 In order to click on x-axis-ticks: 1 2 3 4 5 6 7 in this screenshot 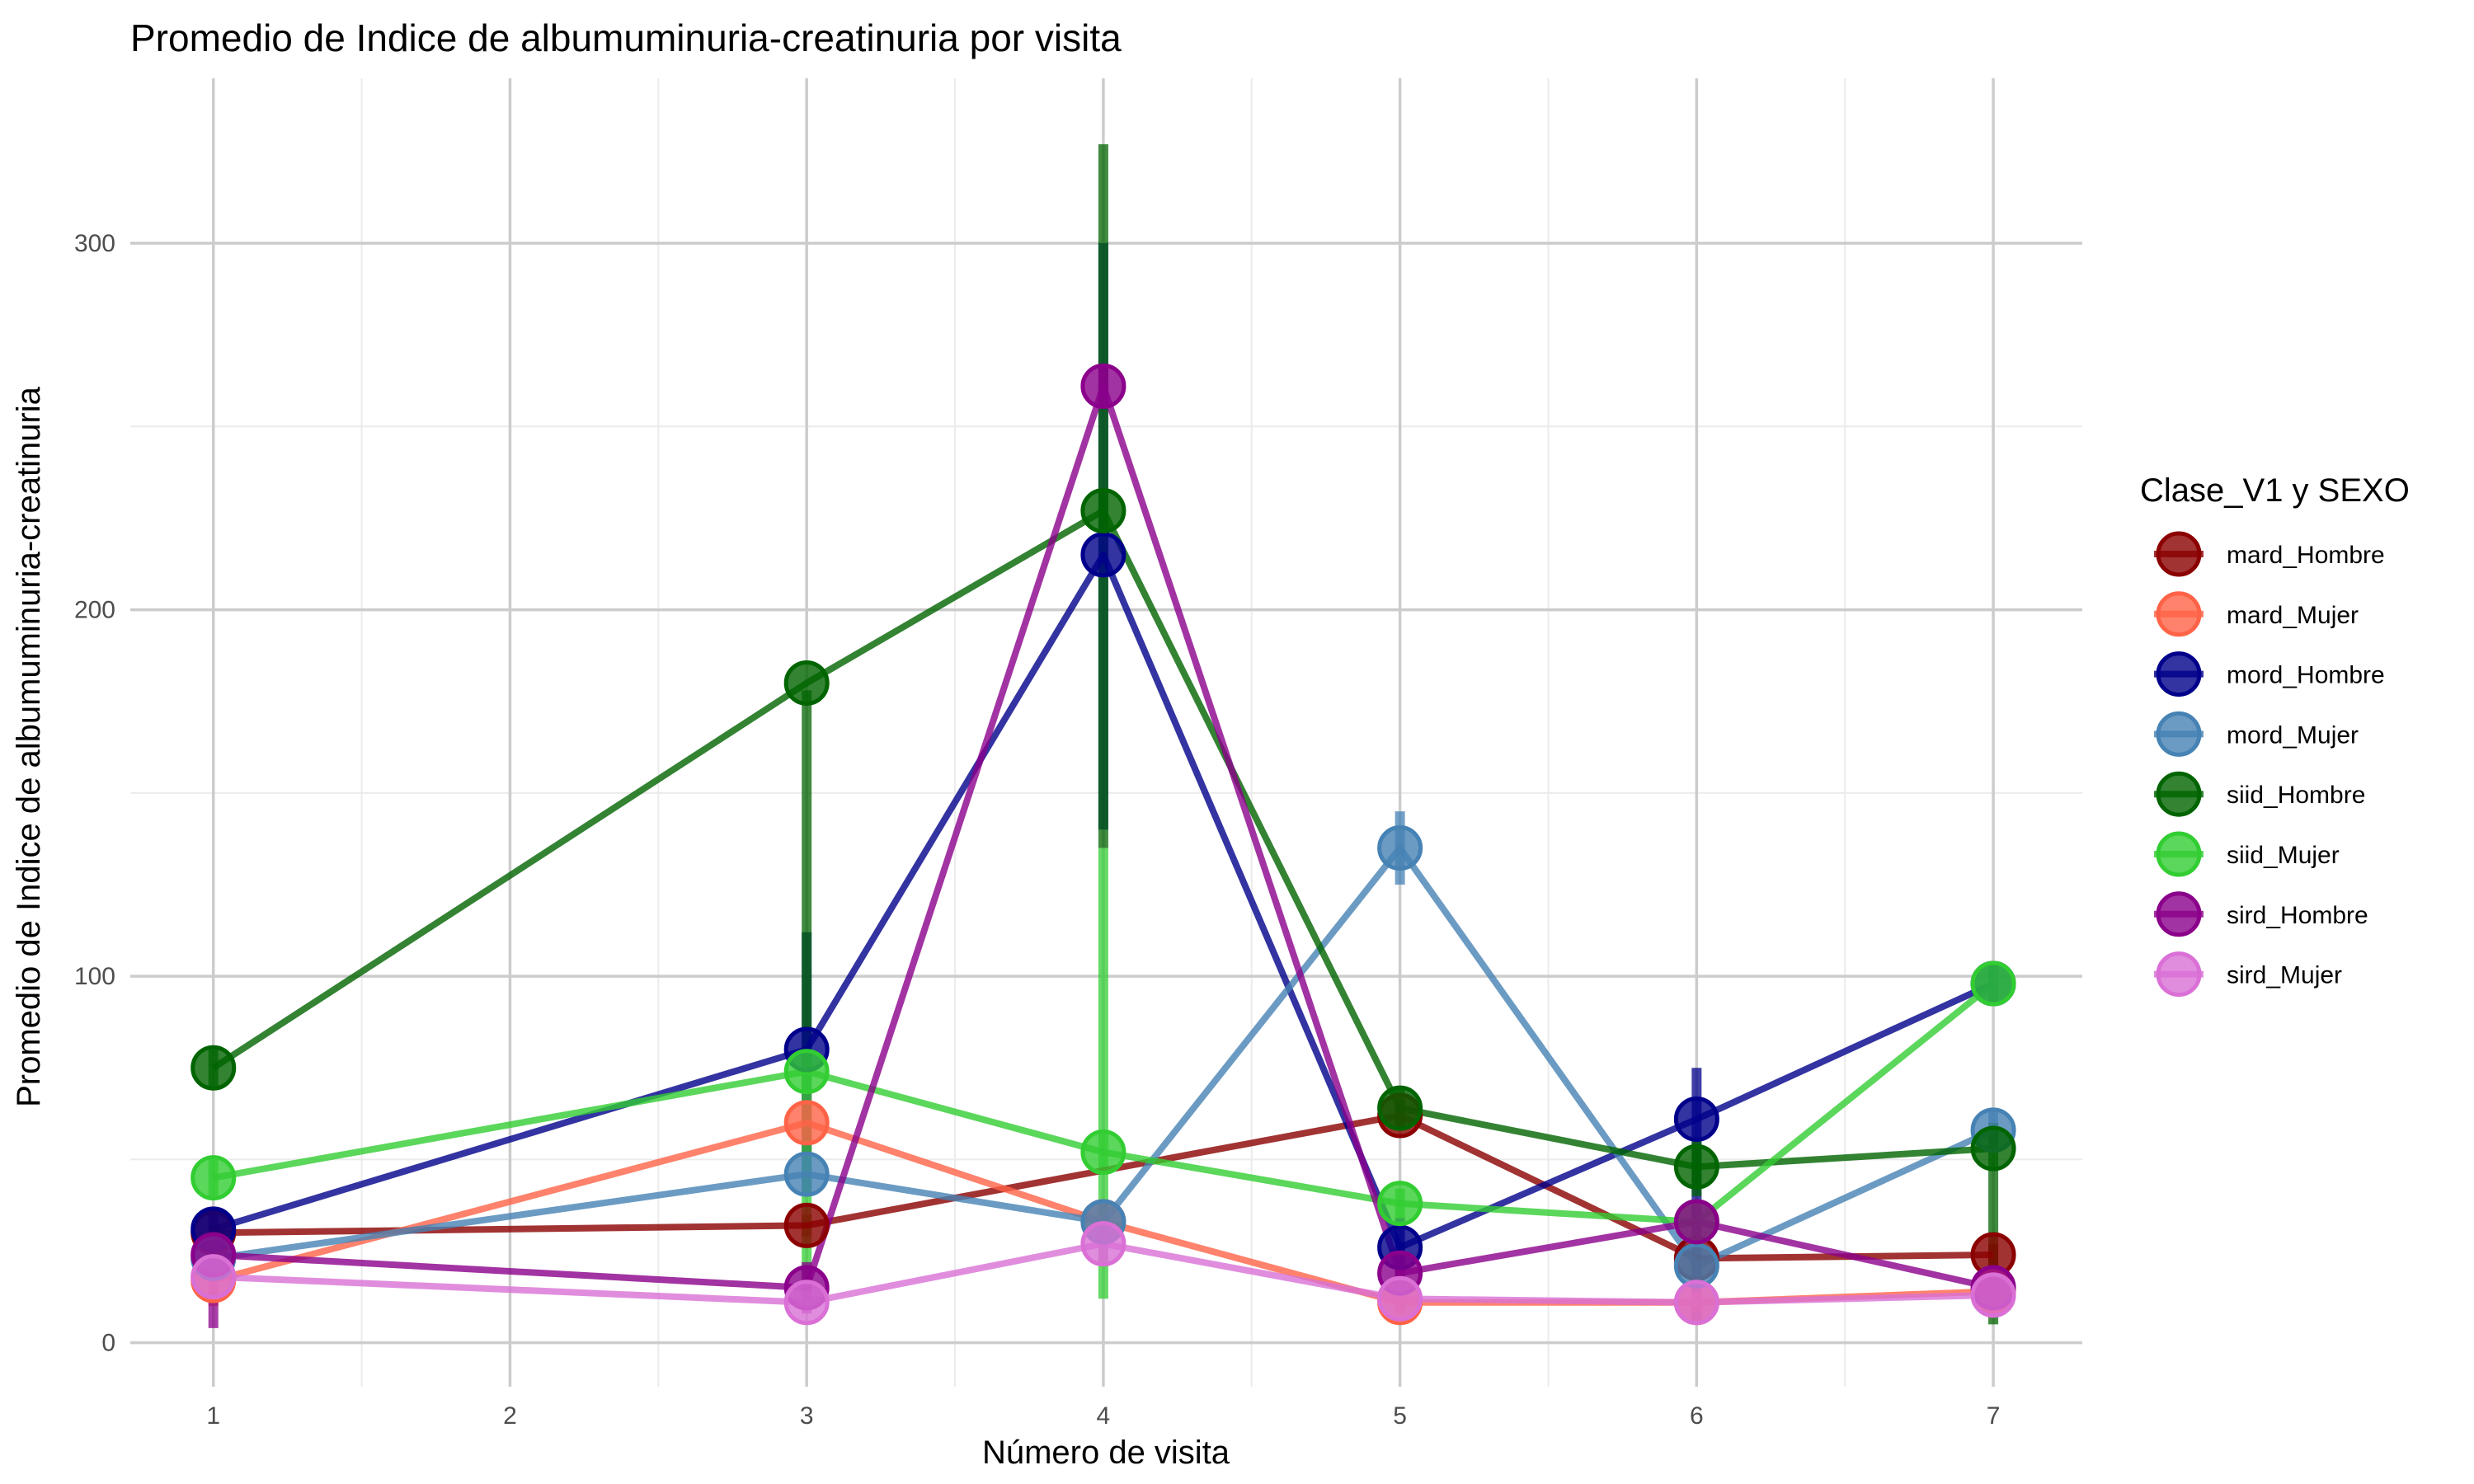, I will do `click(1103, 1416)`.